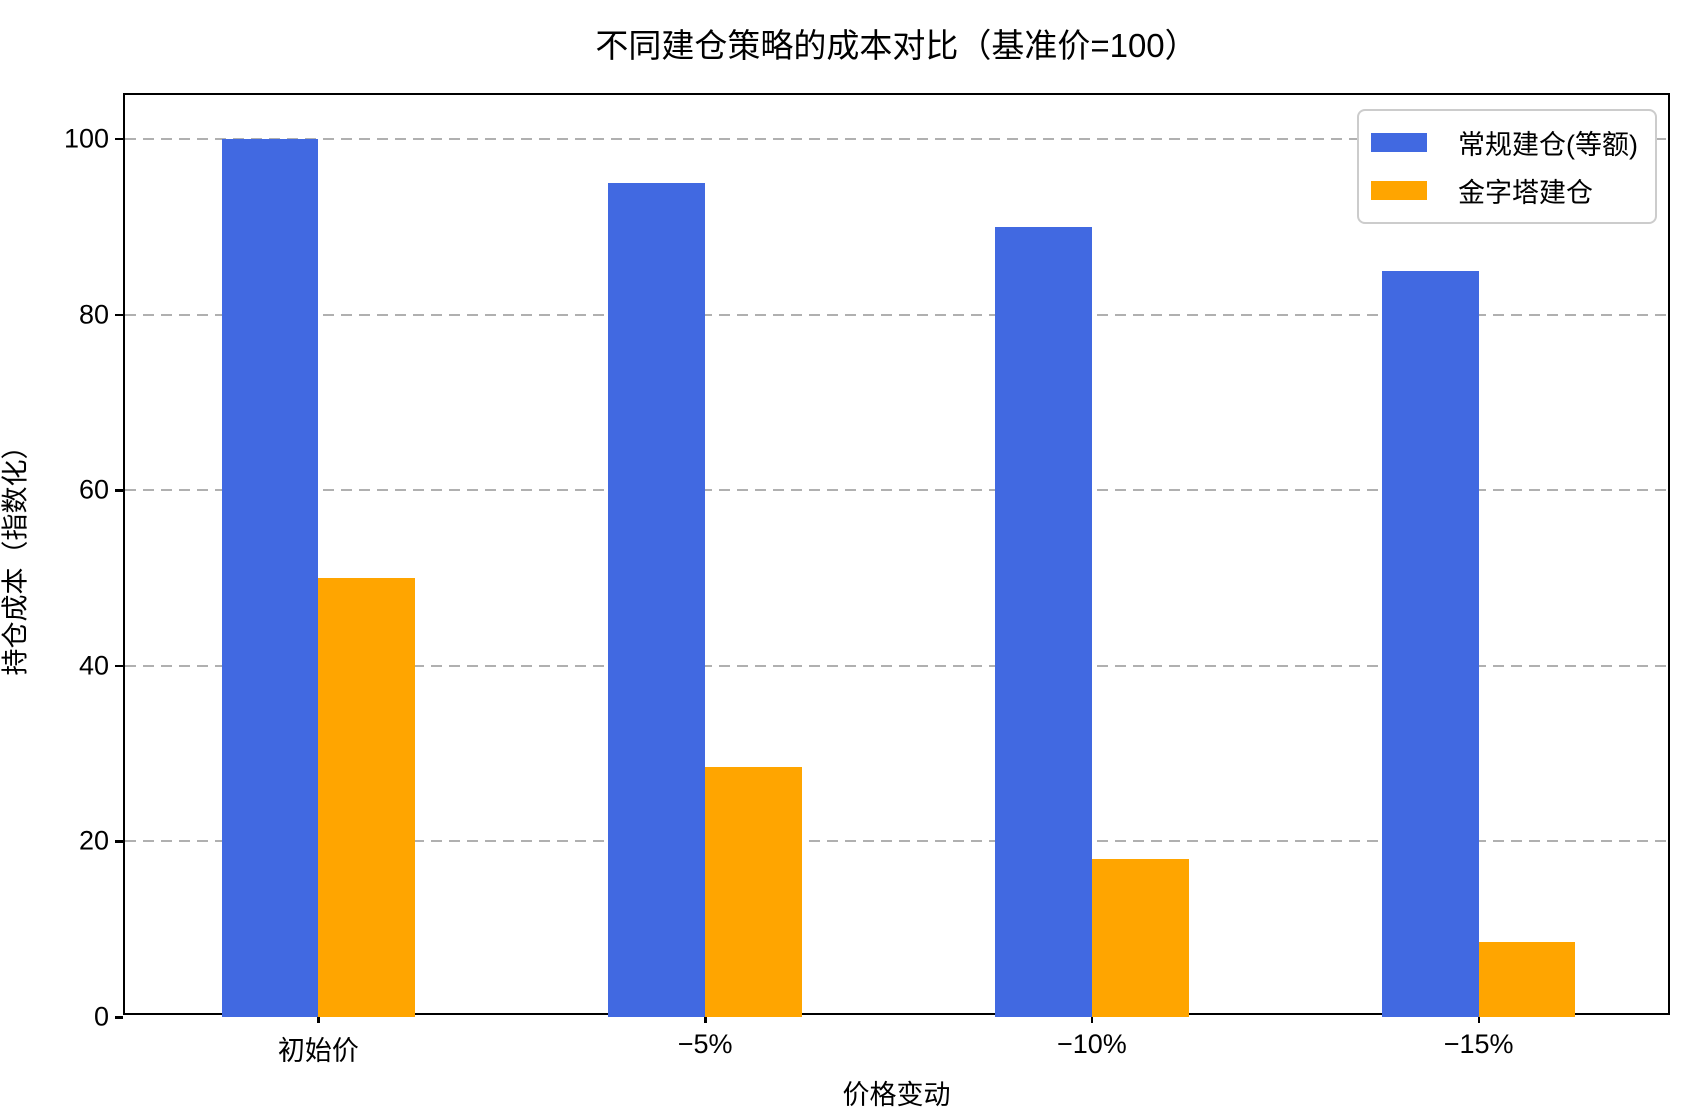  Describe the element at coordinates (1527, 979) in the screenshot. I see `bar-series1-cat3` at that location.